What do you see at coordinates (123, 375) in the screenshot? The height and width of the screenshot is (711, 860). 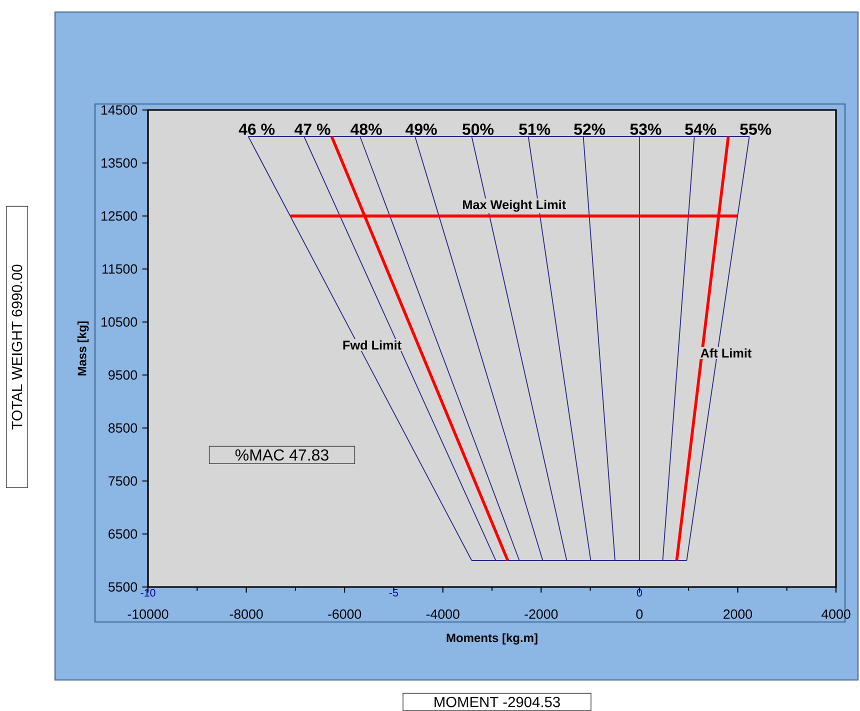 I see `y-tick-label: 9500` at bounding box center [123, 375].